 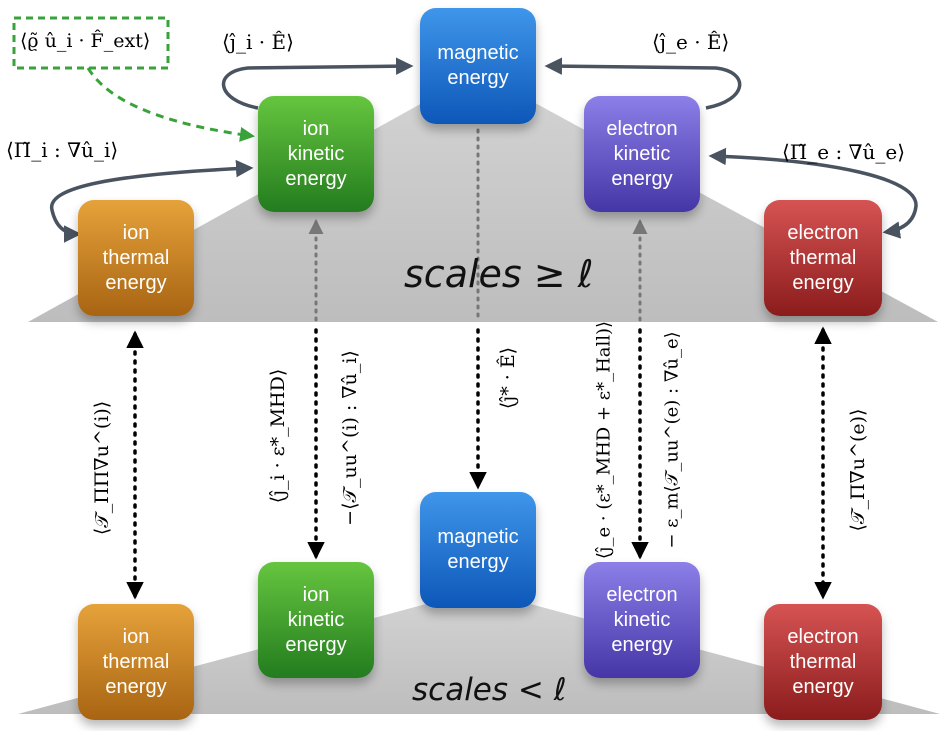 What do you see at coordinates (489, 690) in the screenshot?
I see `lower-scale-label: scales < ℓ` at bounding box center [489, 690].